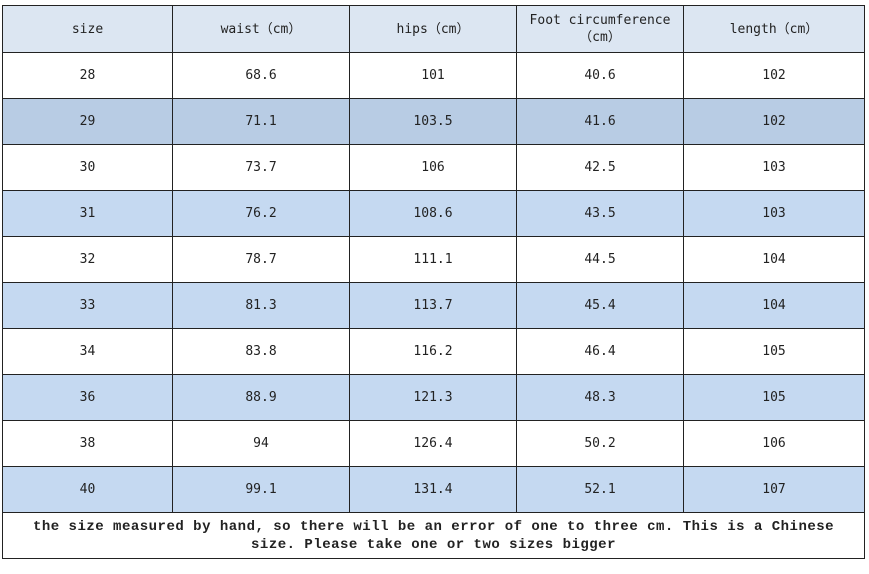  I want to click on data-row: 30 73.7 106 42.5 103, so click(433, 167).